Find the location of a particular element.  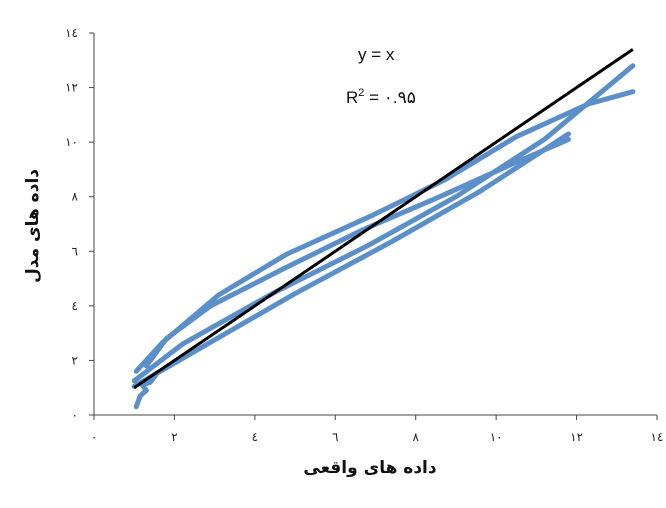

annotation-r2: R2 = ۰.۹۵ is located at coordinates (381, 97).